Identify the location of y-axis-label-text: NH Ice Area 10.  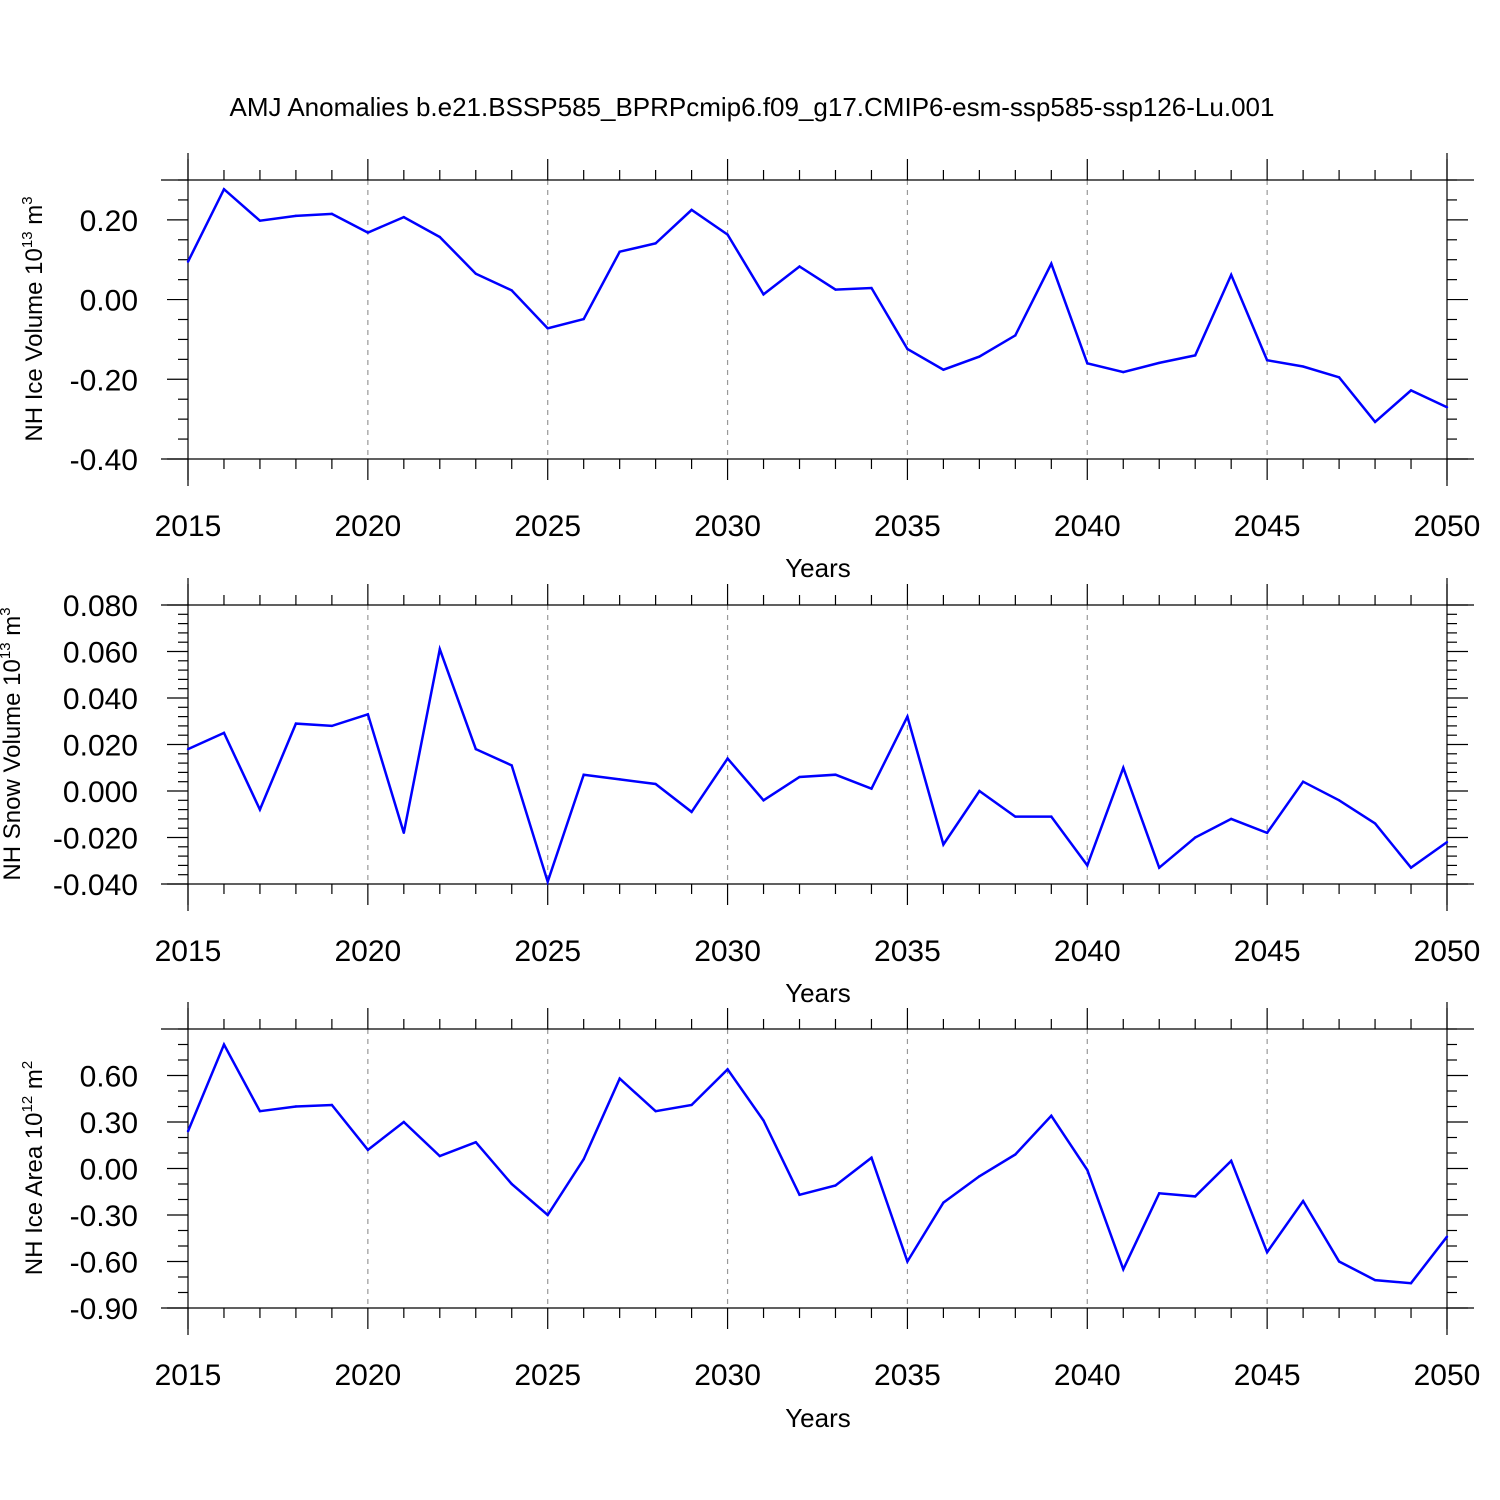
(34, 1193).